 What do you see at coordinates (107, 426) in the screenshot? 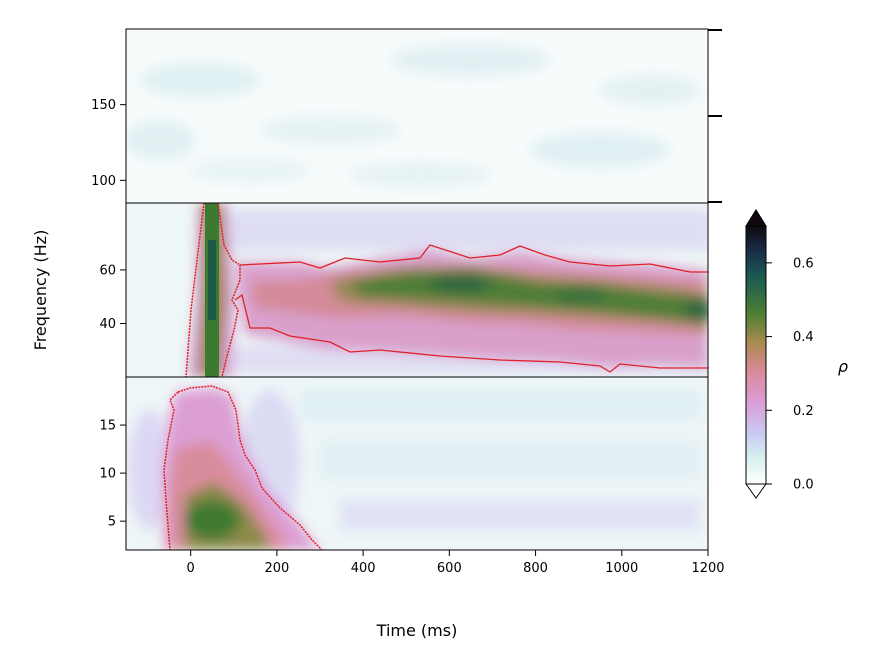
I see `y-tick-label: 15` at bounding box center [107, 426].